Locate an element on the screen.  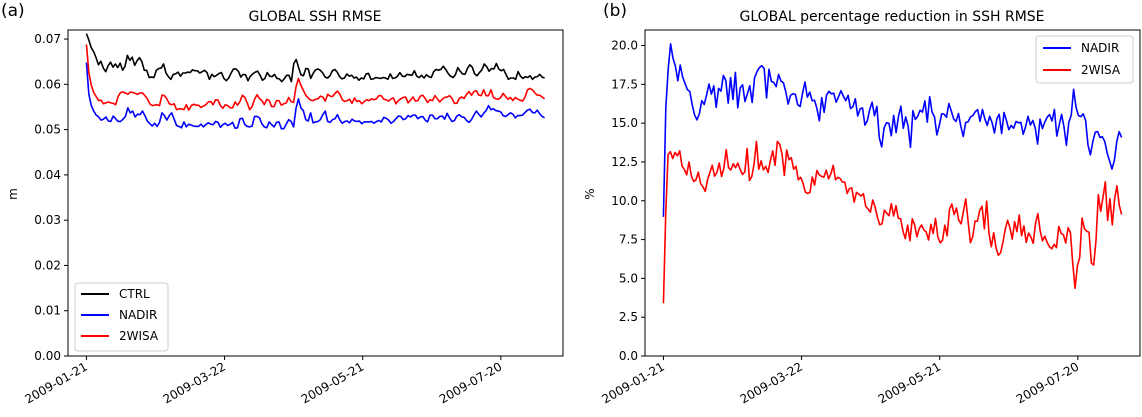
legend-label-2wisa-a: 2WISA is located at coordinates (139, 336).